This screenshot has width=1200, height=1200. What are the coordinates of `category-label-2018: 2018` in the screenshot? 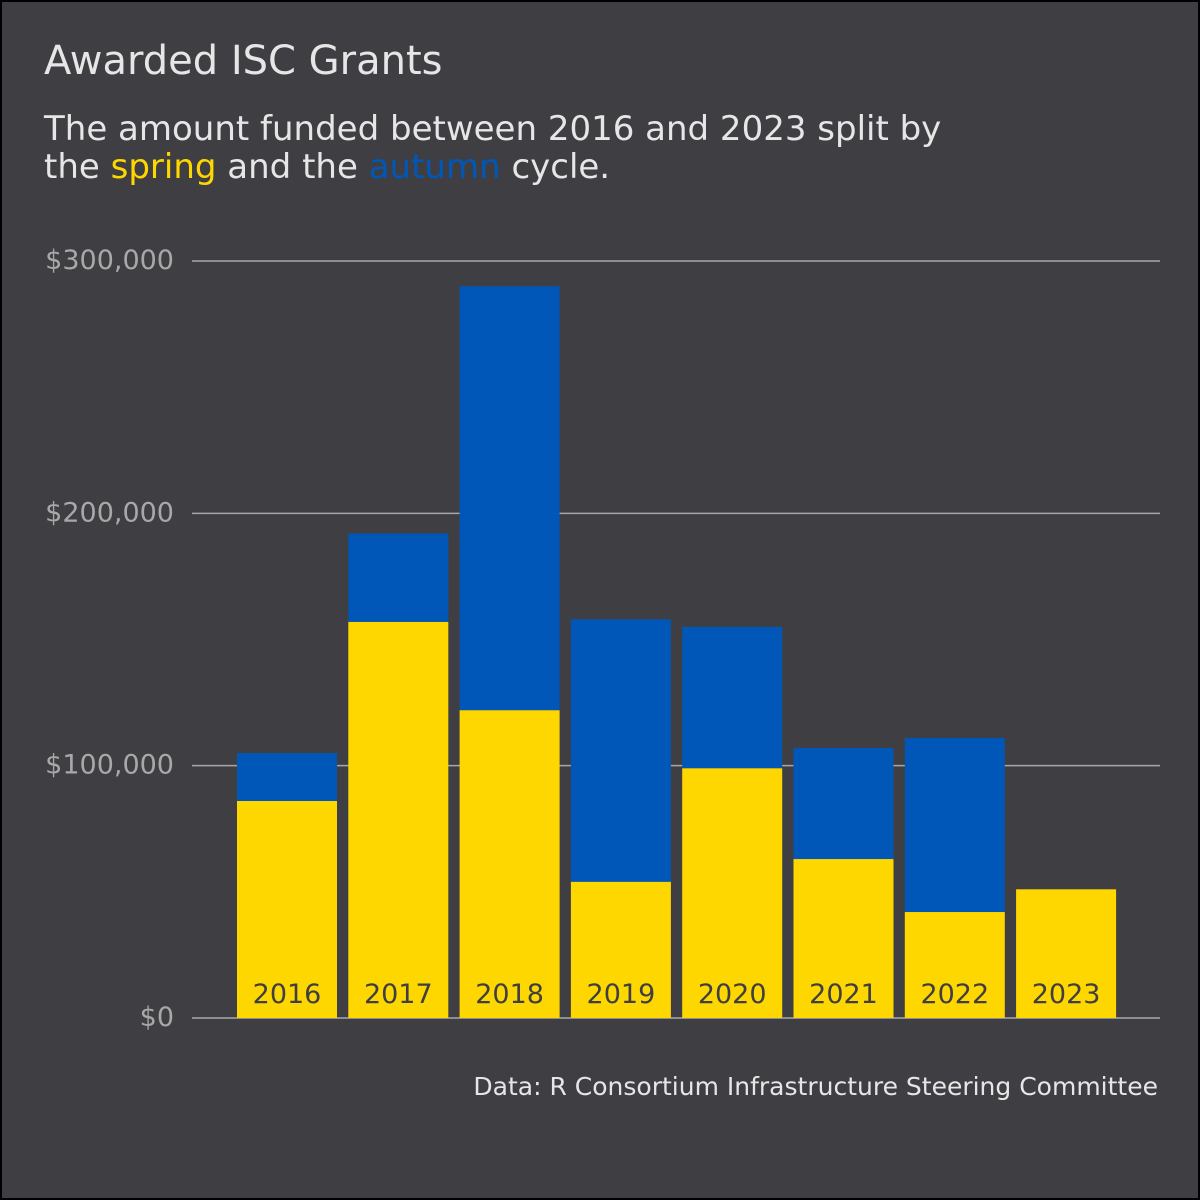 It's located at (509, 994).